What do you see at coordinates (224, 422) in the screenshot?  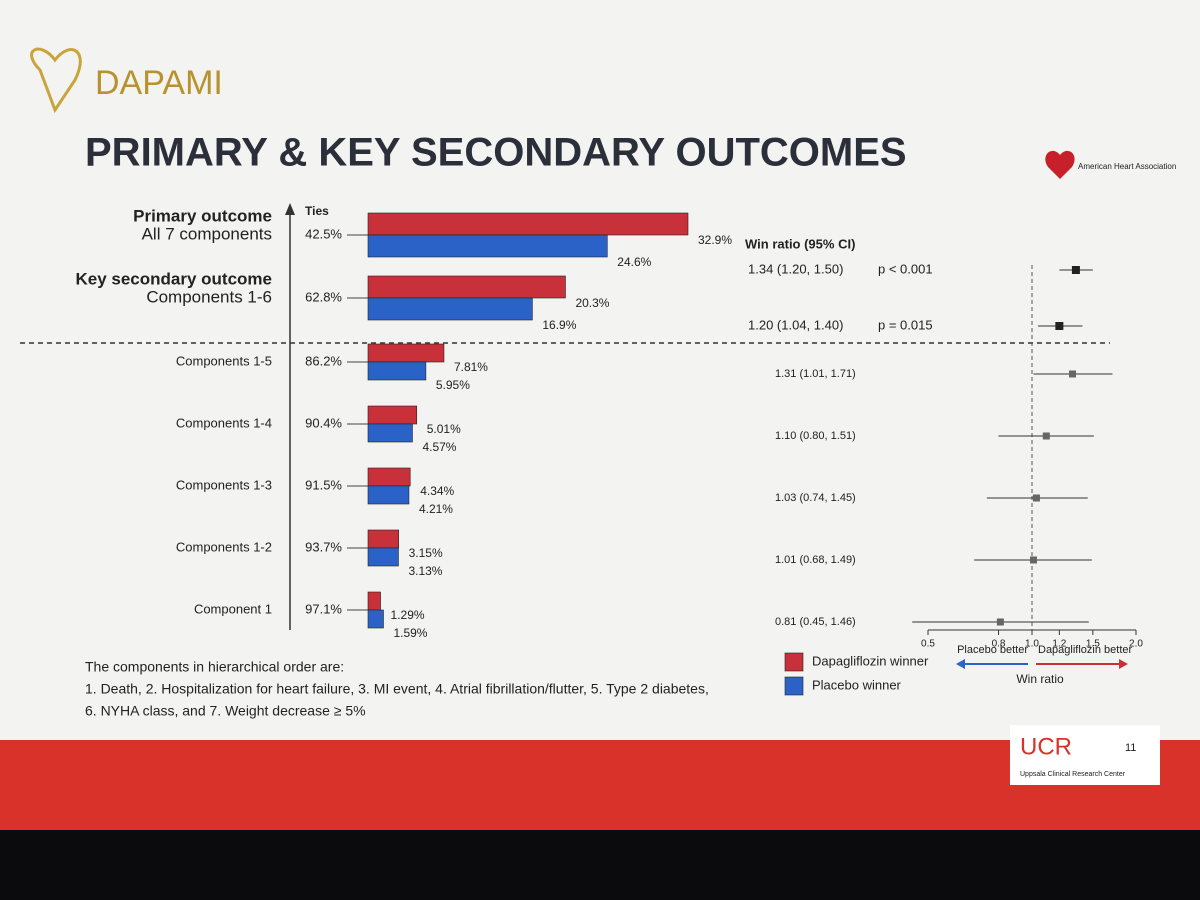 I see `category-label: Components 1-4` at bounding box center [224, 422].